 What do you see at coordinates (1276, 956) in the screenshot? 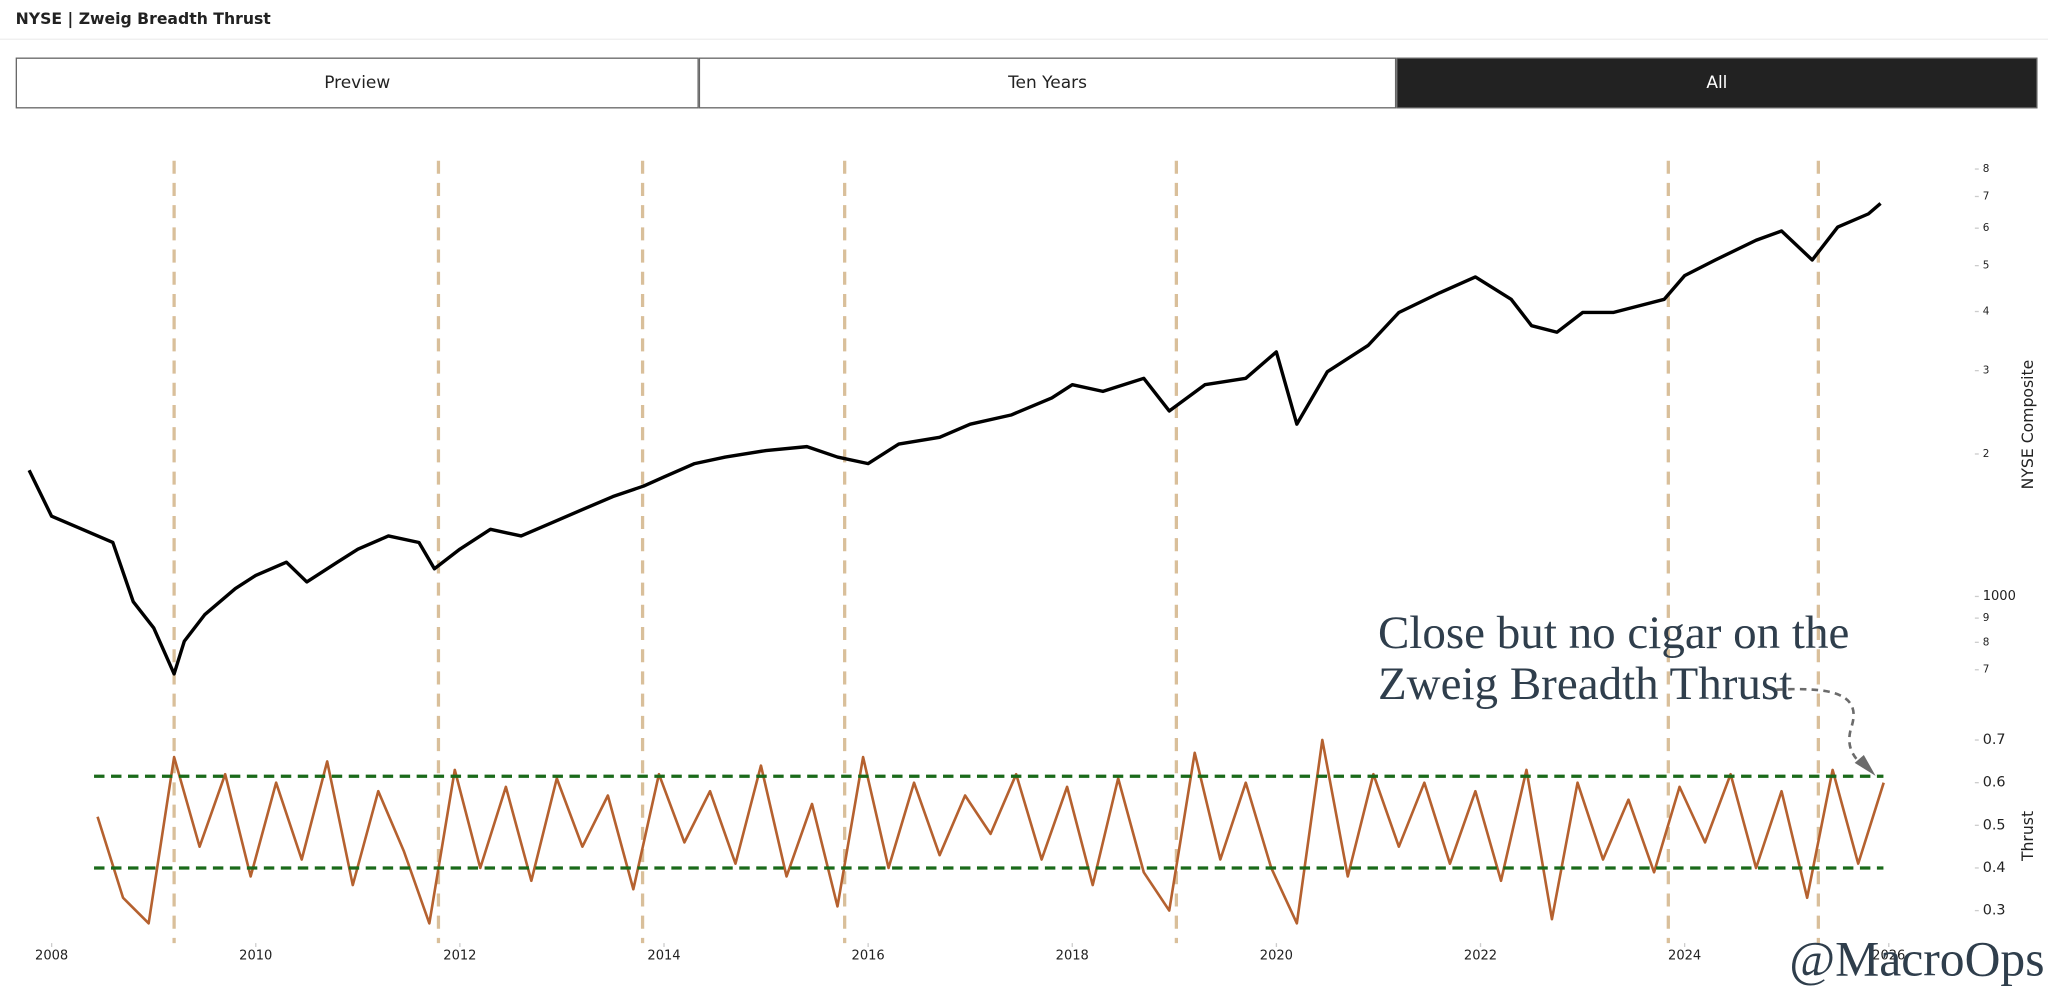
I see `x-tick-label: 2020` at bounding box center [1276, 956].